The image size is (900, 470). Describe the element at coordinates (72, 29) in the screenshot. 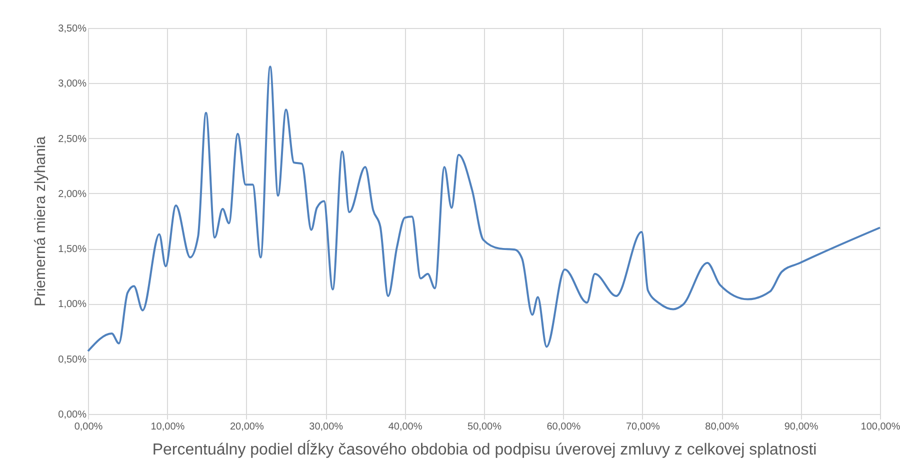

I see `y-tick-label: 3,50%` at that location.